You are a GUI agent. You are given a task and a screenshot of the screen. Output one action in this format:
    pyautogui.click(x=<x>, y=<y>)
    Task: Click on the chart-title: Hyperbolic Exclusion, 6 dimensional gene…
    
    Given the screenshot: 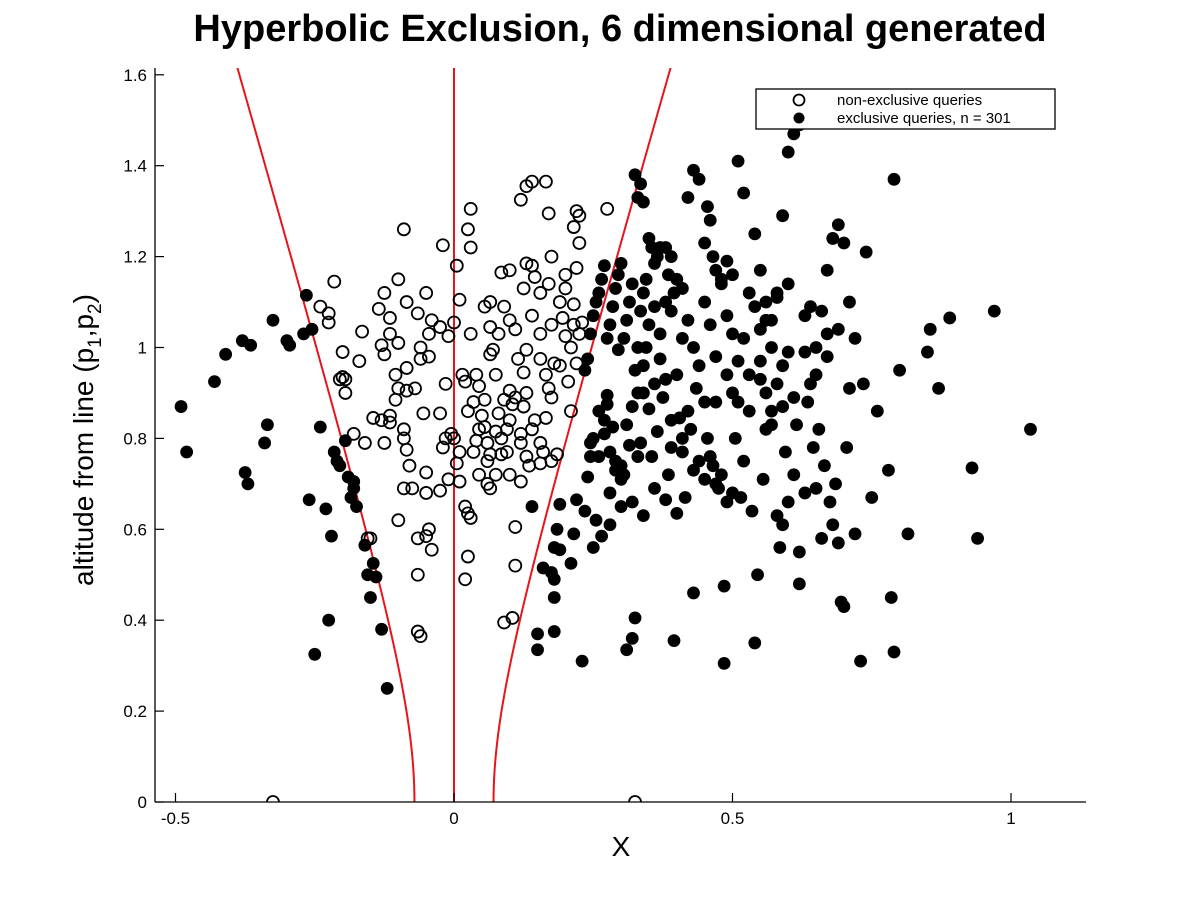 What is the action you would take?
    pyautogui.click(x=620, y=29)
    